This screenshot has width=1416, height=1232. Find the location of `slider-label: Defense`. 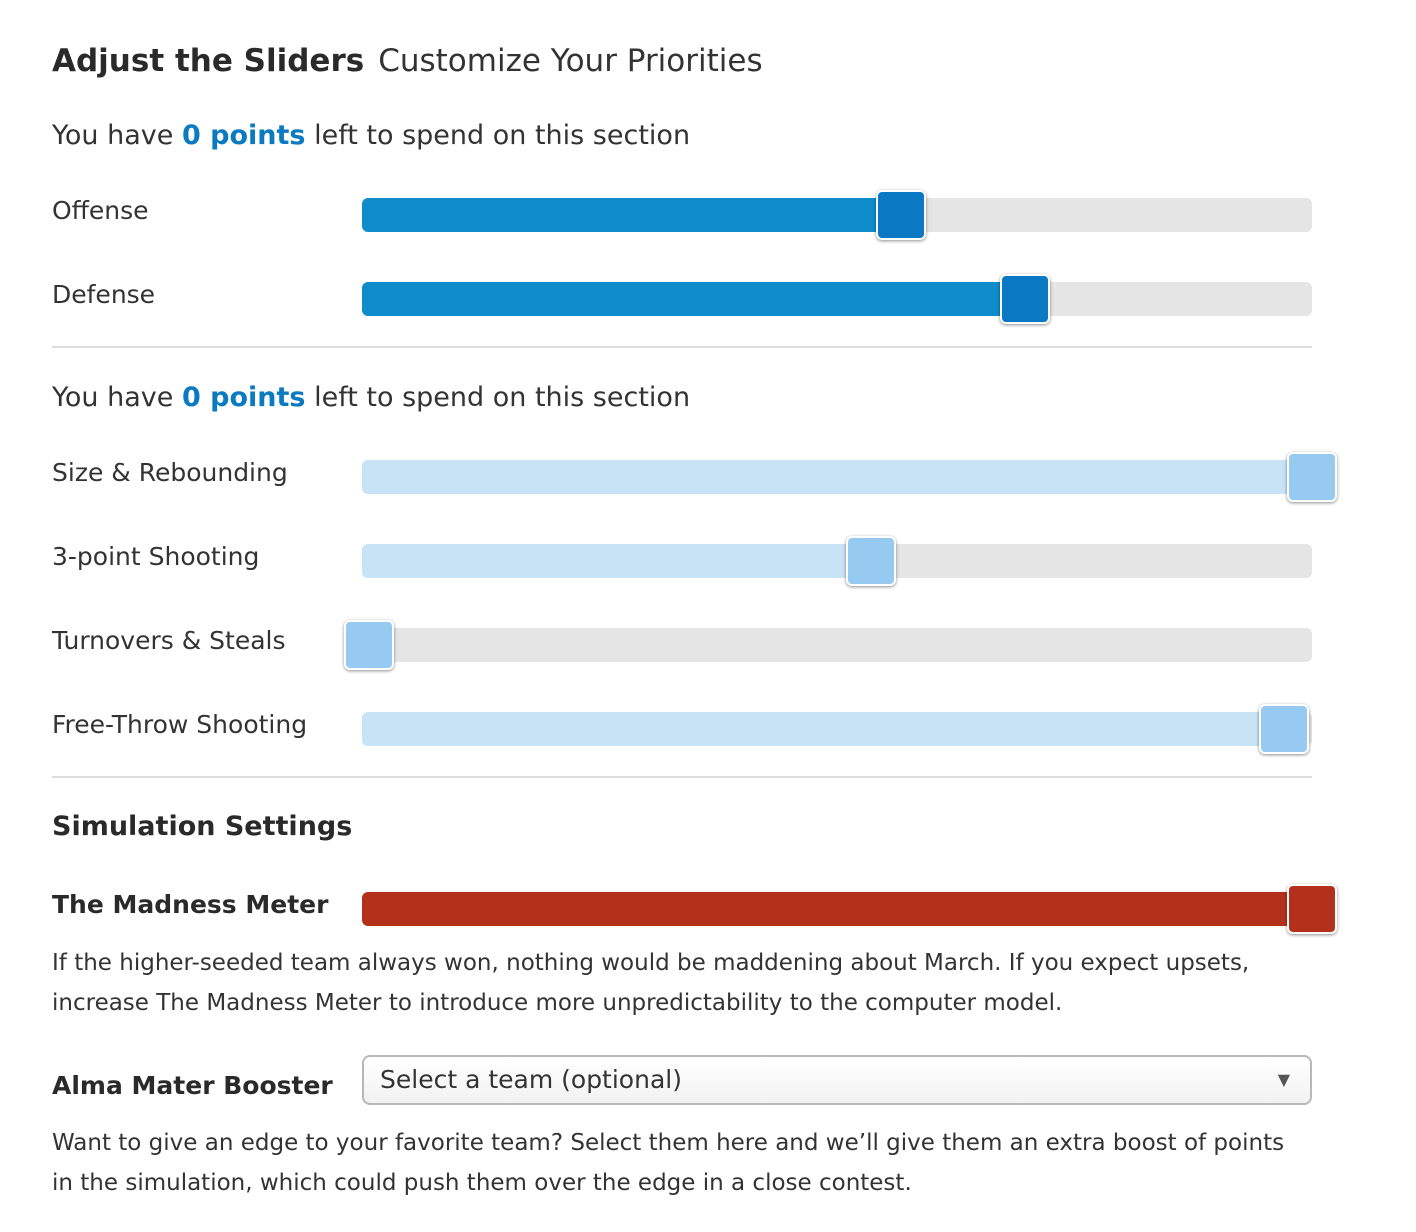

slider-label: Defense is located at coordinates (104, 294).